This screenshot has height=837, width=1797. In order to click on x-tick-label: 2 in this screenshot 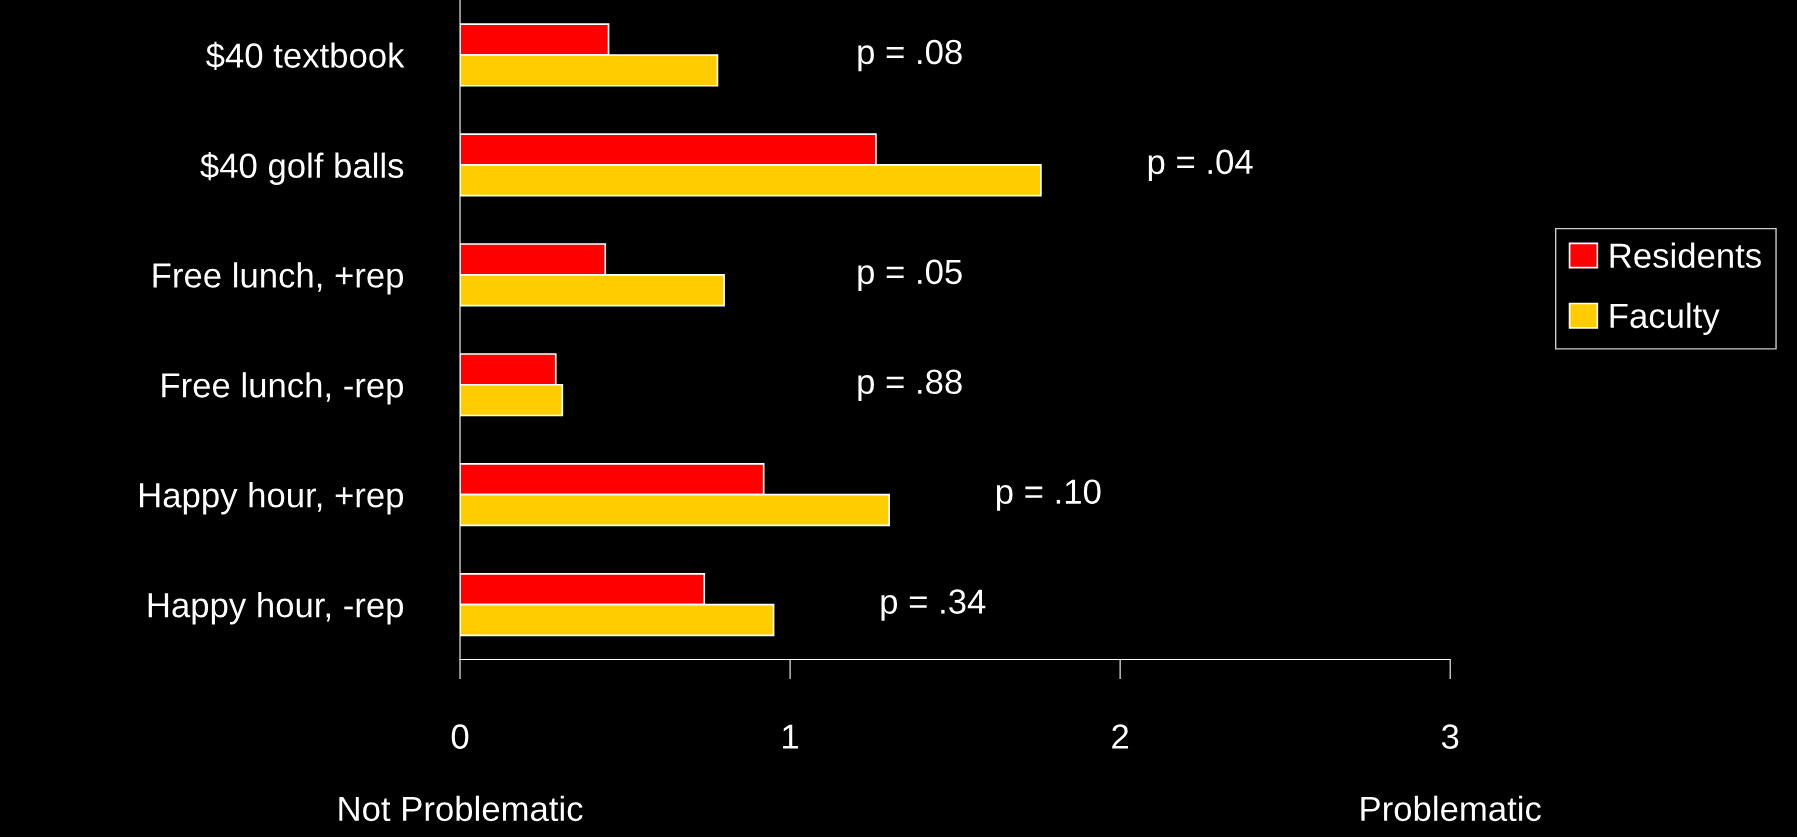, I will do `click(1120, 736)`.